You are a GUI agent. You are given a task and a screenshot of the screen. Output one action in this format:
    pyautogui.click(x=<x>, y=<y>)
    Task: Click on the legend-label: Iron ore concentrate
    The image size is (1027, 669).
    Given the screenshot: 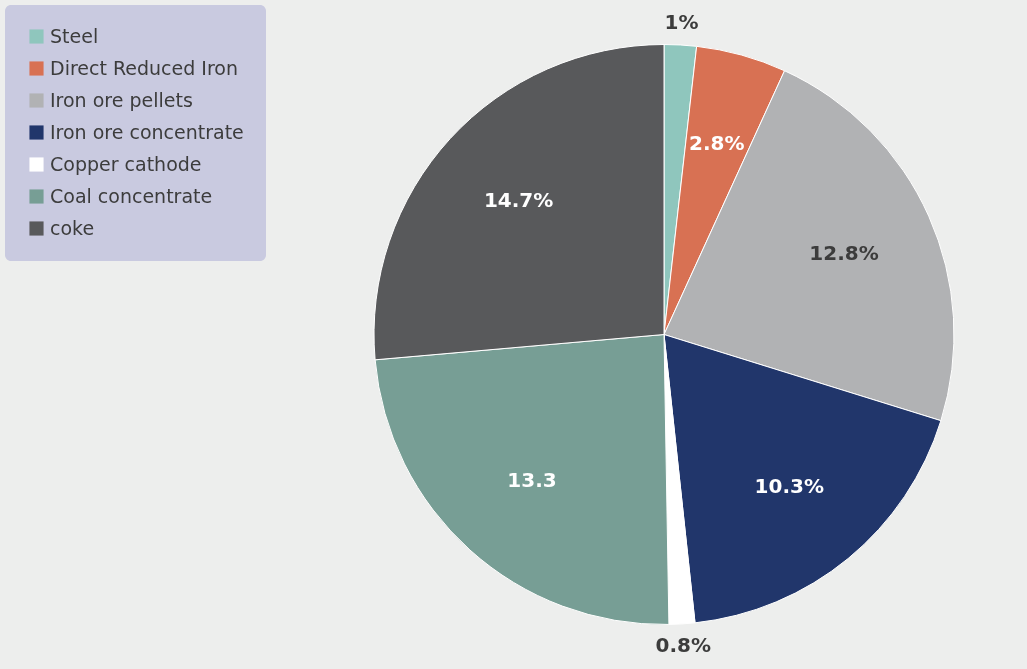 What is the action you would take?
    pyautogui.click(x=147, y=131)
    